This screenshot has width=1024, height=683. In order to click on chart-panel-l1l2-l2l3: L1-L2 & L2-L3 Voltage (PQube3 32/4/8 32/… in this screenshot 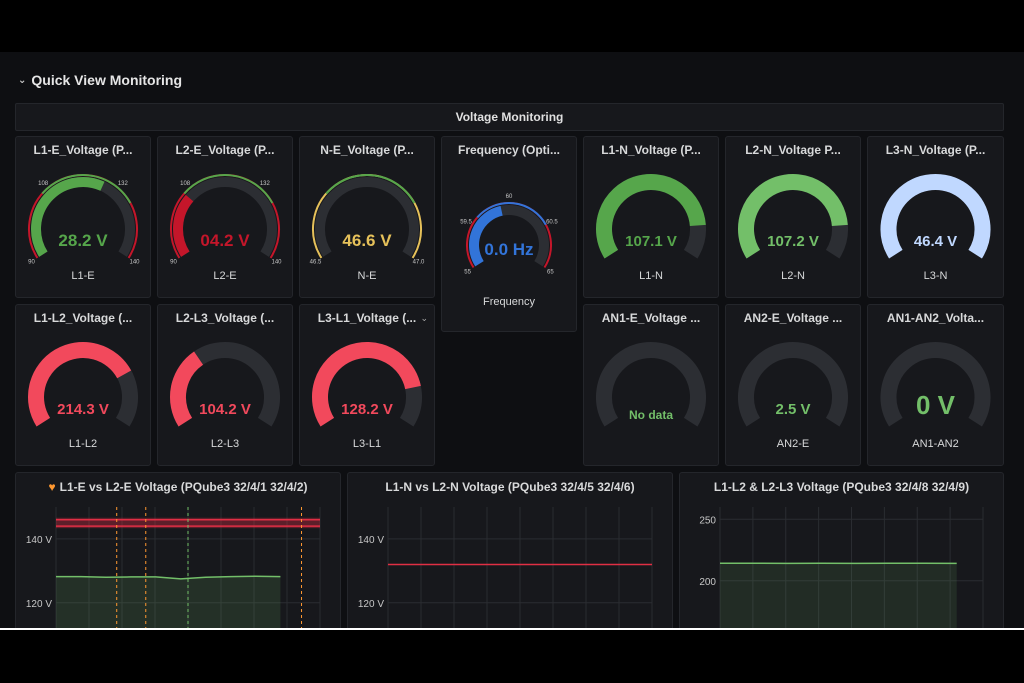, I will do `click(841, 550)`.